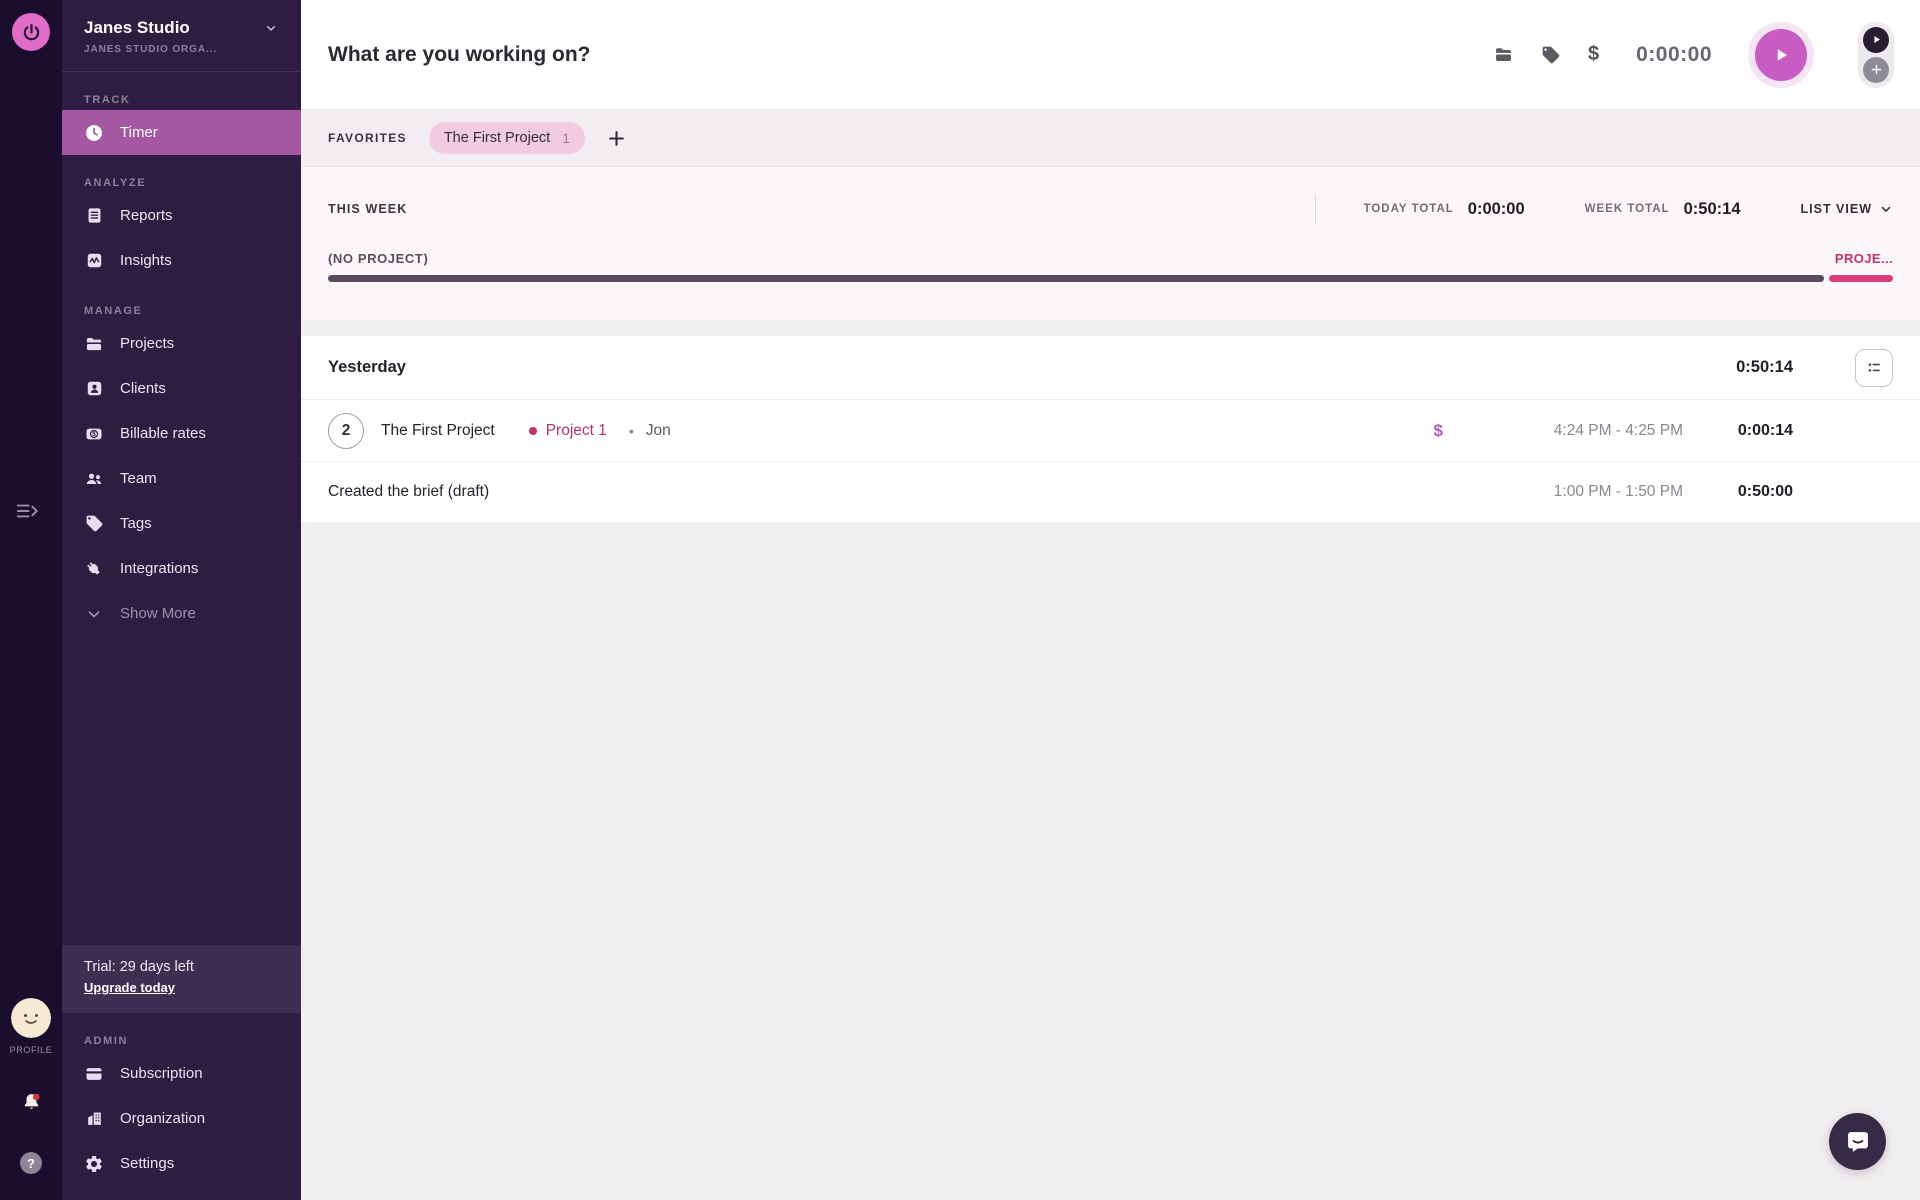 This screenshot has height=1200, width=1920. Describe the element at coordinates (532, 430) in the screenshot. I see `project-color-dot` at that location.